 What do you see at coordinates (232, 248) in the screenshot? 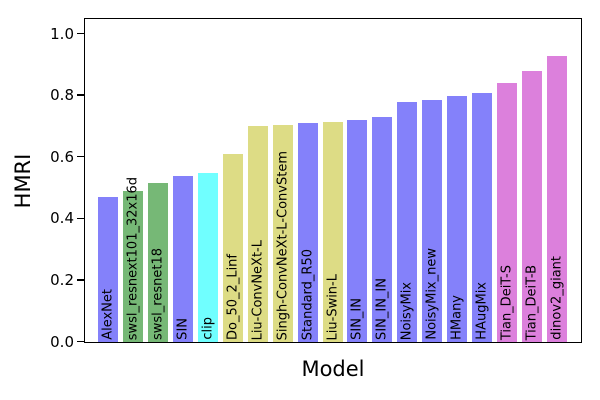
I see `bar: Do_50_2_Linf` at bounding box center [232, 248].